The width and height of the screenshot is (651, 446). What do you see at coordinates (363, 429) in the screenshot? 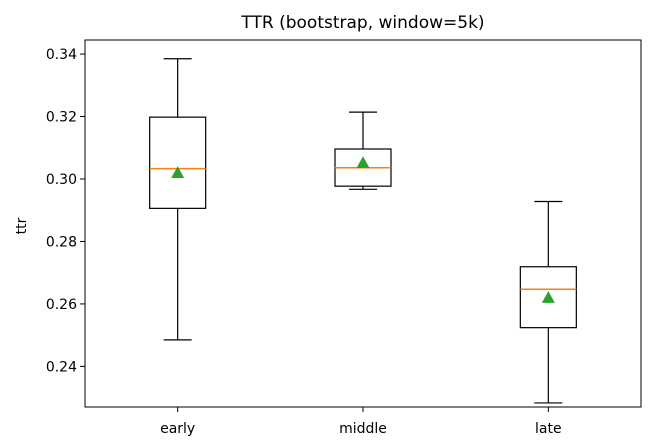
I see `x-tick-label: middle` at bounding box center [363, 429].